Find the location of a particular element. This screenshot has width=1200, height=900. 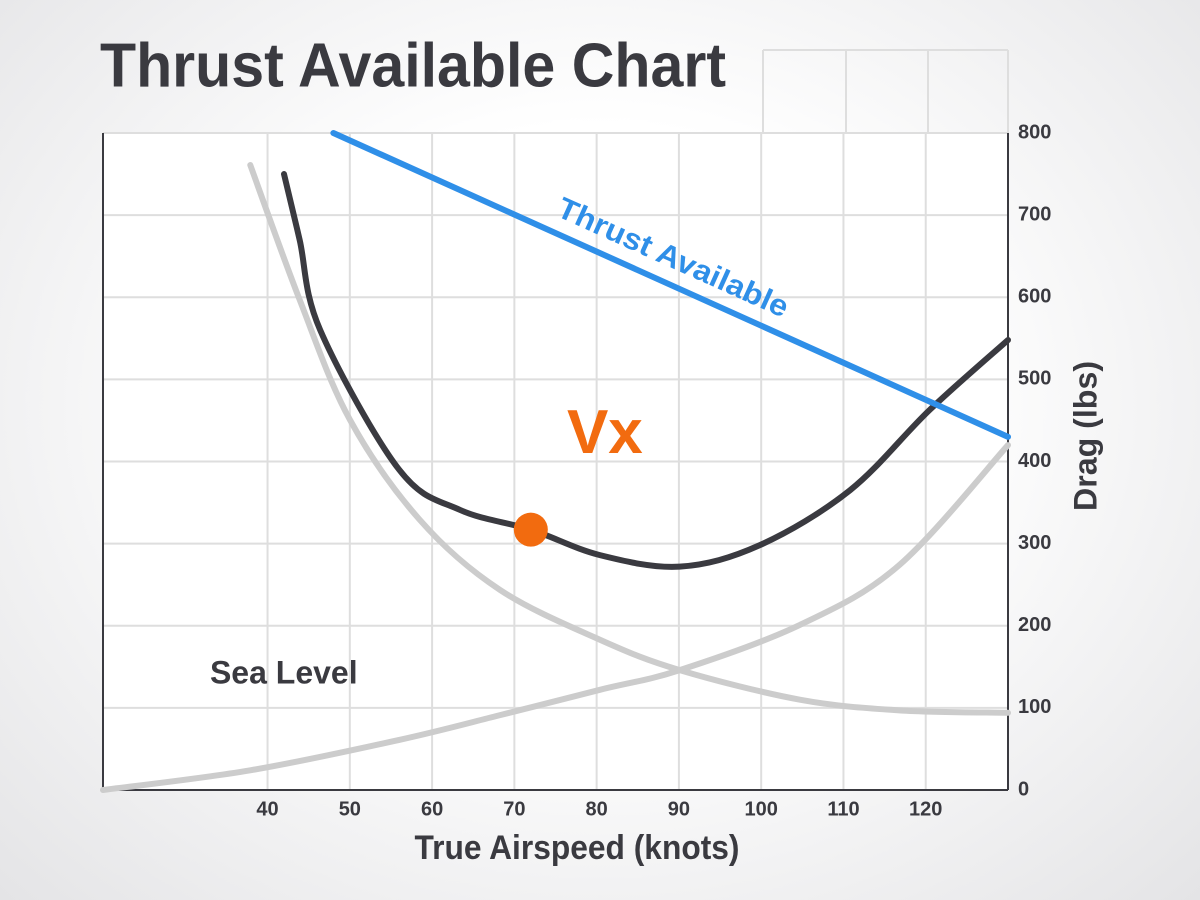

y-tick-label: 400 is located at coordinates (1034, 461).